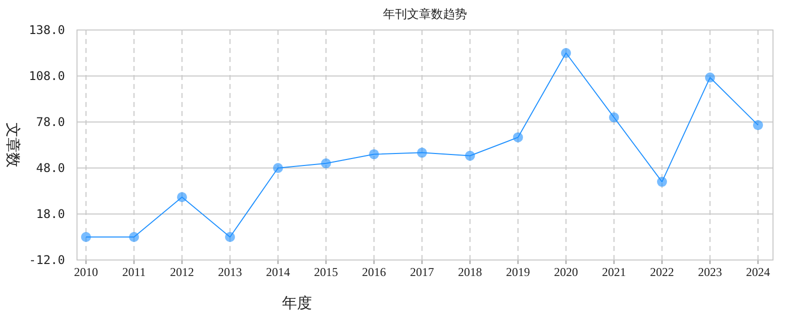 This screenshot has height=330, width=798. I want to click on y-axis-title: 文章数, so click(13, 145).